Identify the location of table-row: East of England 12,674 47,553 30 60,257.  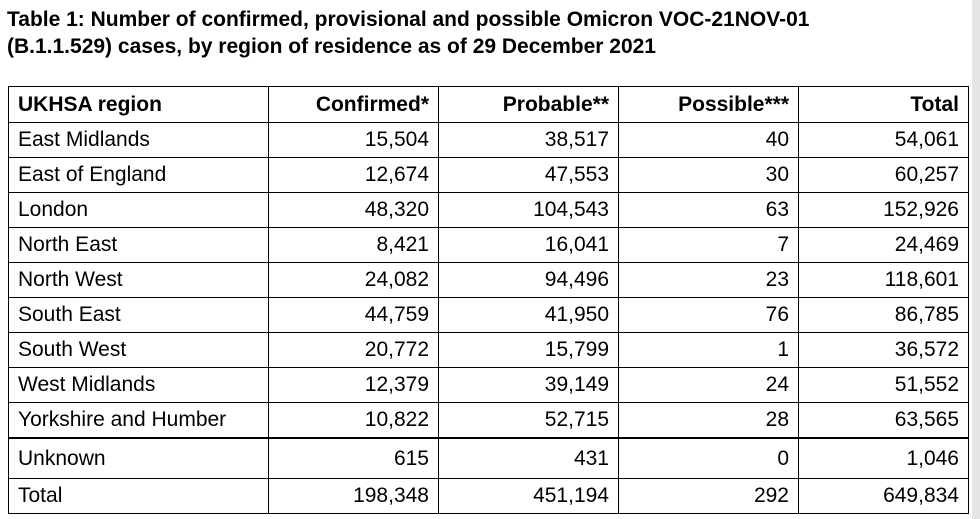
(488, 175).